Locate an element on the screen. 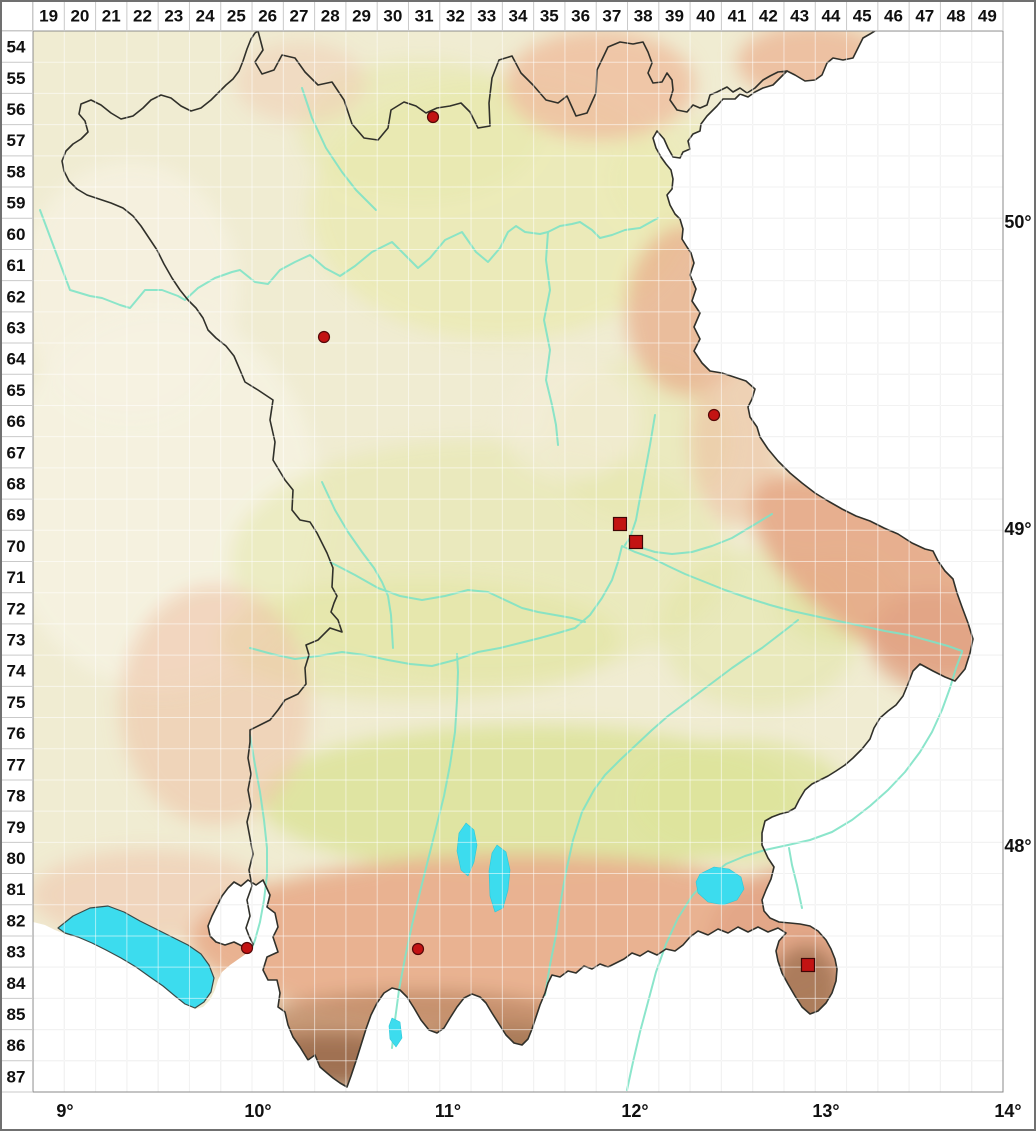 This screenshot has height=1131, width=1036. river-iller is located at coordinates (258, 841).